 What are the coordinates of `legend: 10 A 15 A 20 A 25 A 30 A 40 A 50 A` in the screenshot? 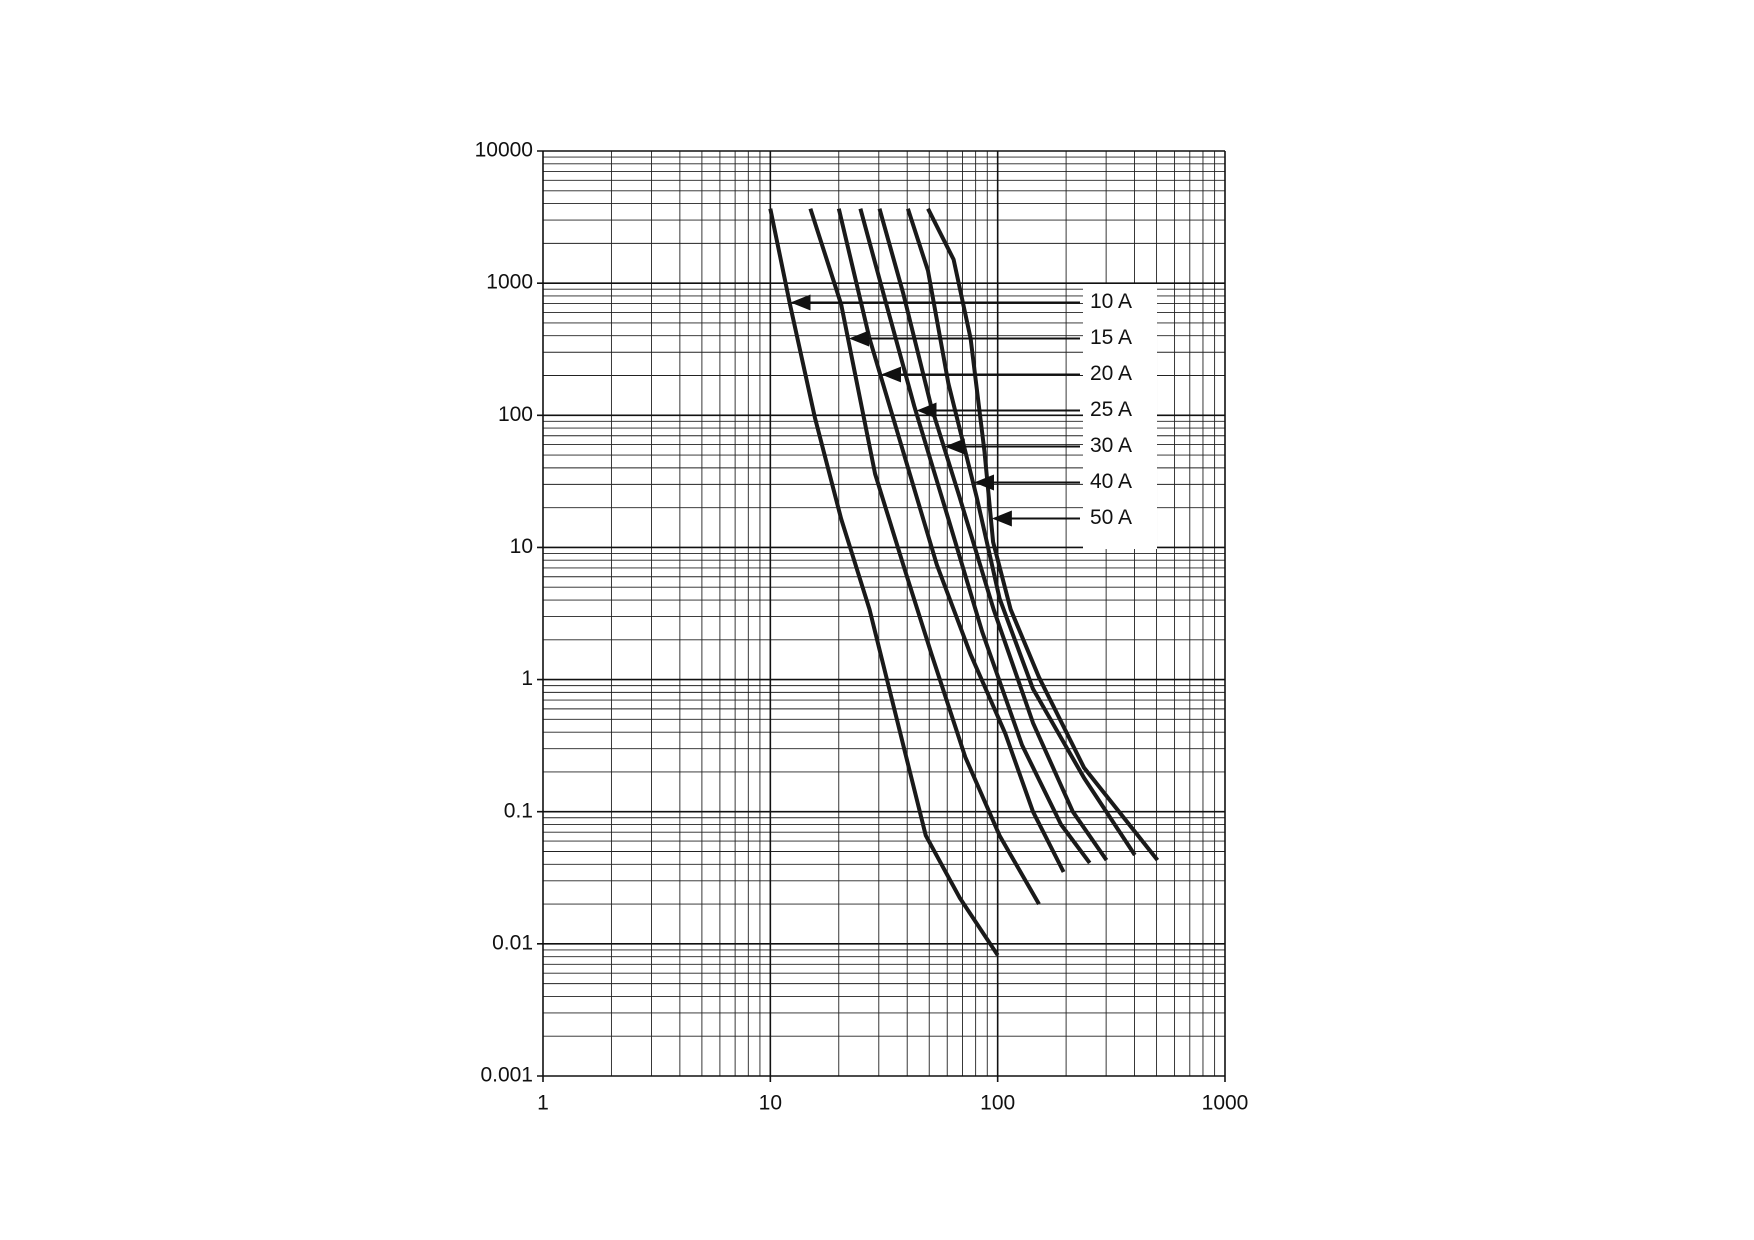 It's located at (971, 410).